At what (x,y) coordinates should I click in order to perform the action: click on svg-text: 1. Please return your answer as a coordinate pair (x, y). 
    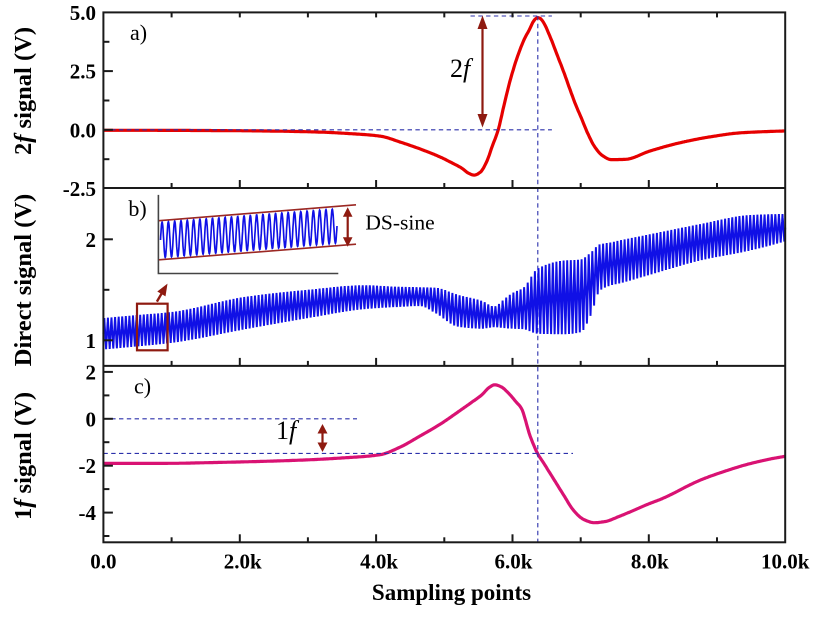
    Looking at the image, I should click on (91, 341).